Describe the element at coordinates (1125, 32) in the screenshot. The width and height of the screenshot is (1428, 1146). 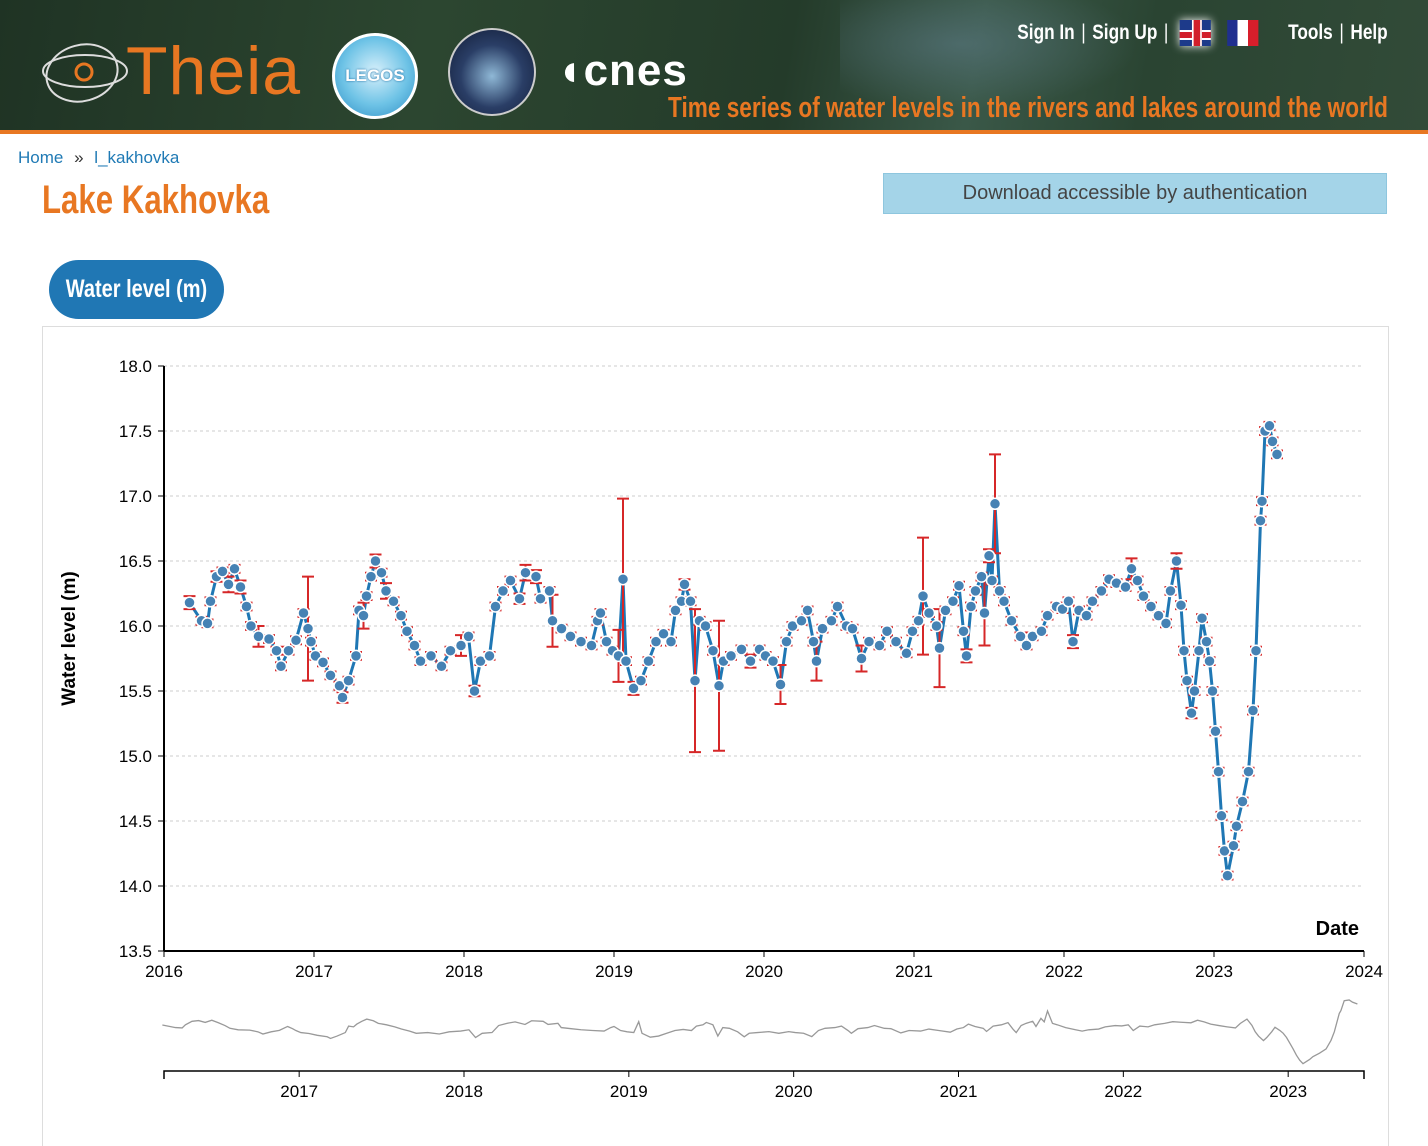
I see `sign-up-link: Sign Up` at that location.